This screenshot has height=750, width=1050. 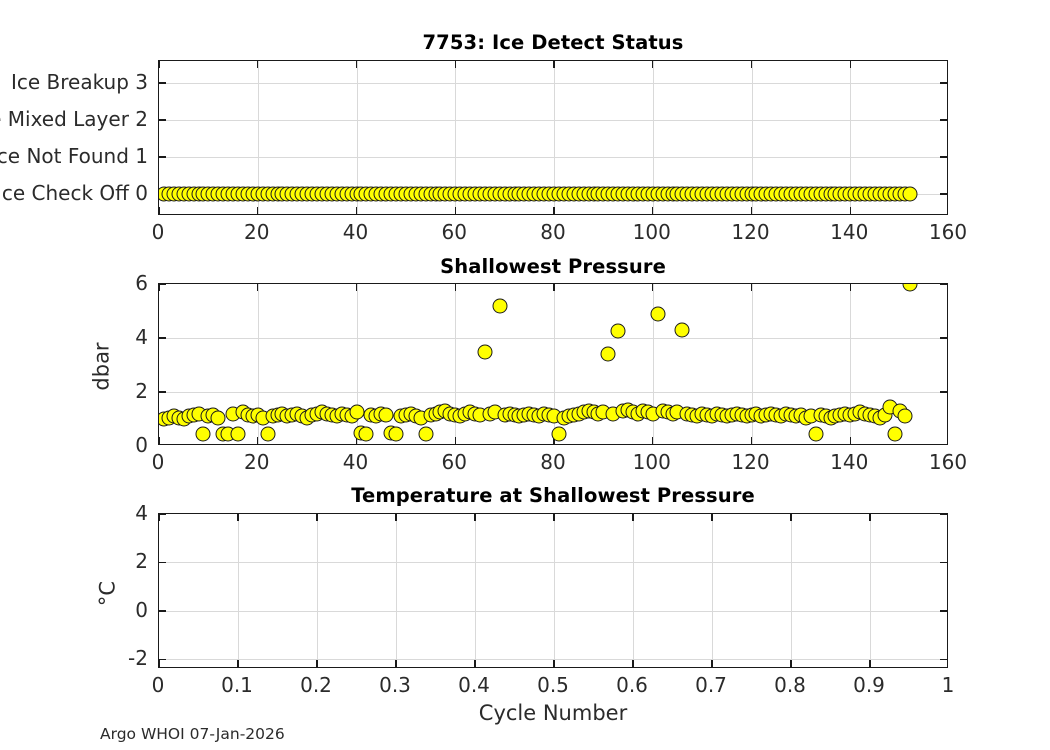 What do you see at coordinates (454, 232) in the screenshot?
I see `x-axis-tick-label: 60` at bounding box center [454, 232].